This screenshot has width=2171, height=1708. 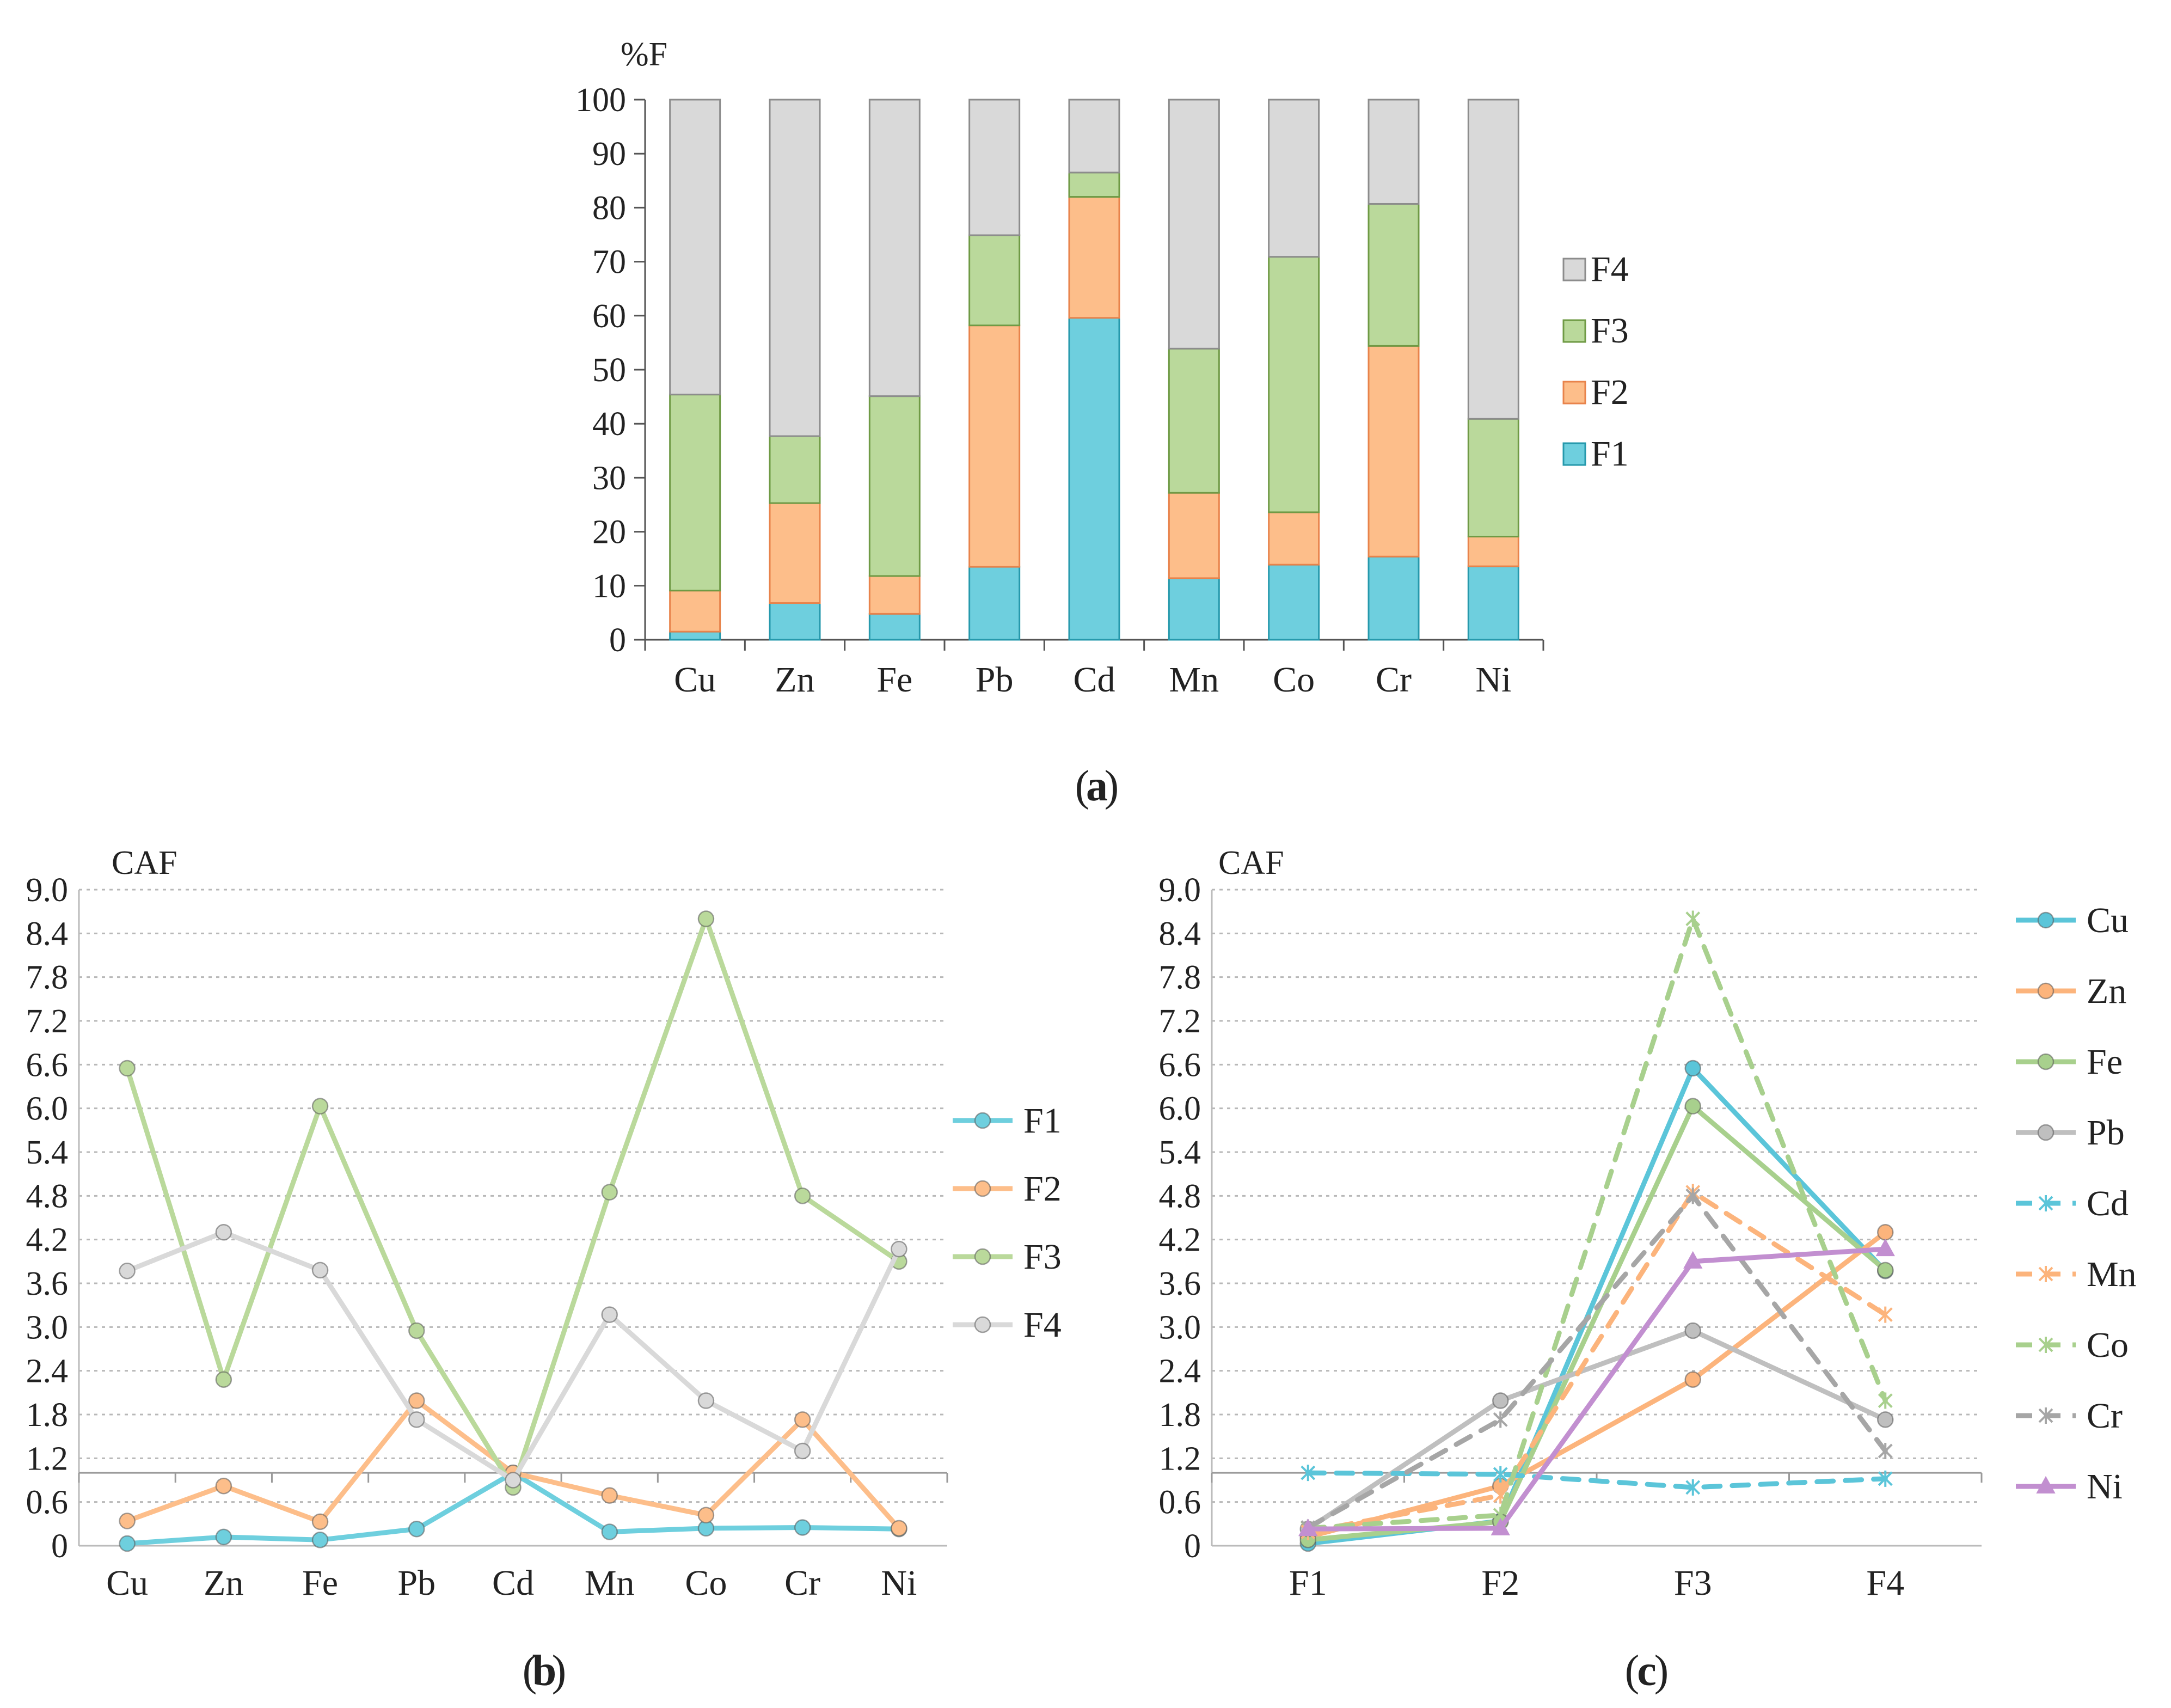 What do you see at coordinates (1692, 1106) in the screenshot?
I see `panel-c-point-Fe-F3` at bounding box center [1692, 1106].